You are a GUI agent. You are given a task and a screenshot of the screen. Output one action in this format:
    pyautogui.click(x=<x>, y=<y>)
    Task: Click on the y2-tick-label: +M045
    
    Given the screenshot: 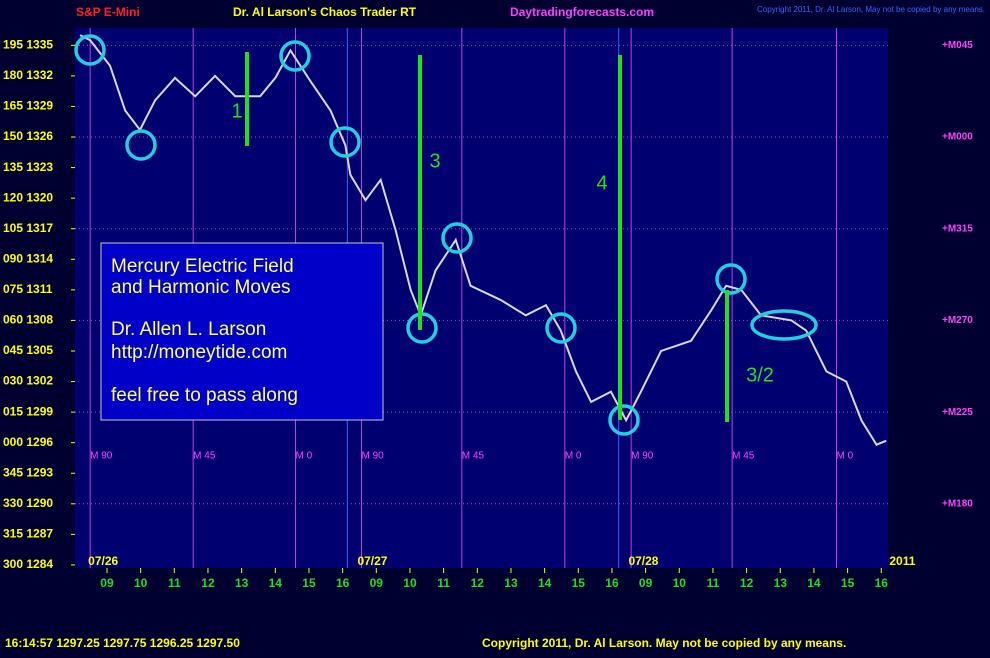 What is the action you would take?
    pyautogui.click(x=957, y=45)
    